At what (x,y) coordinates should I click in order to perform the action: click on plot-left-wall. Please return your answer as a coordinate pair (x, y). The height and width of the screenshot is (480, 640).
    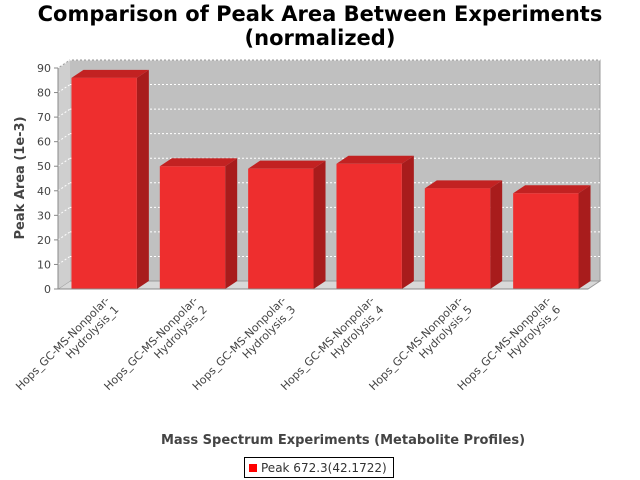
    Looking at the image, I should click on (64, 174).